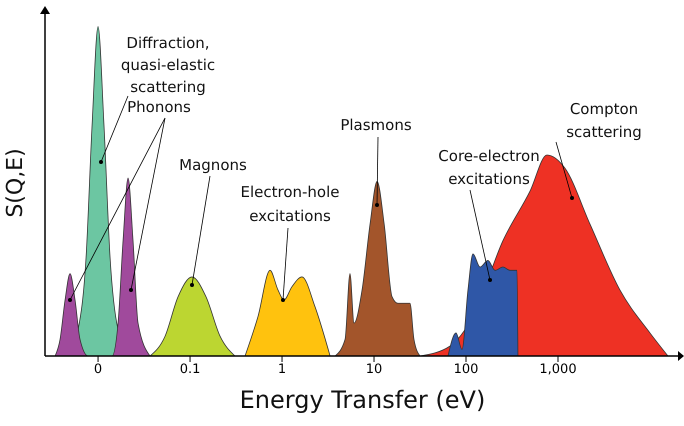 Image resolution: width=684 pixels, height=426 pixels. Describe the element at coordinates (604, 121) in the screenshot. I see `series-label: Compton scattering` at that location.